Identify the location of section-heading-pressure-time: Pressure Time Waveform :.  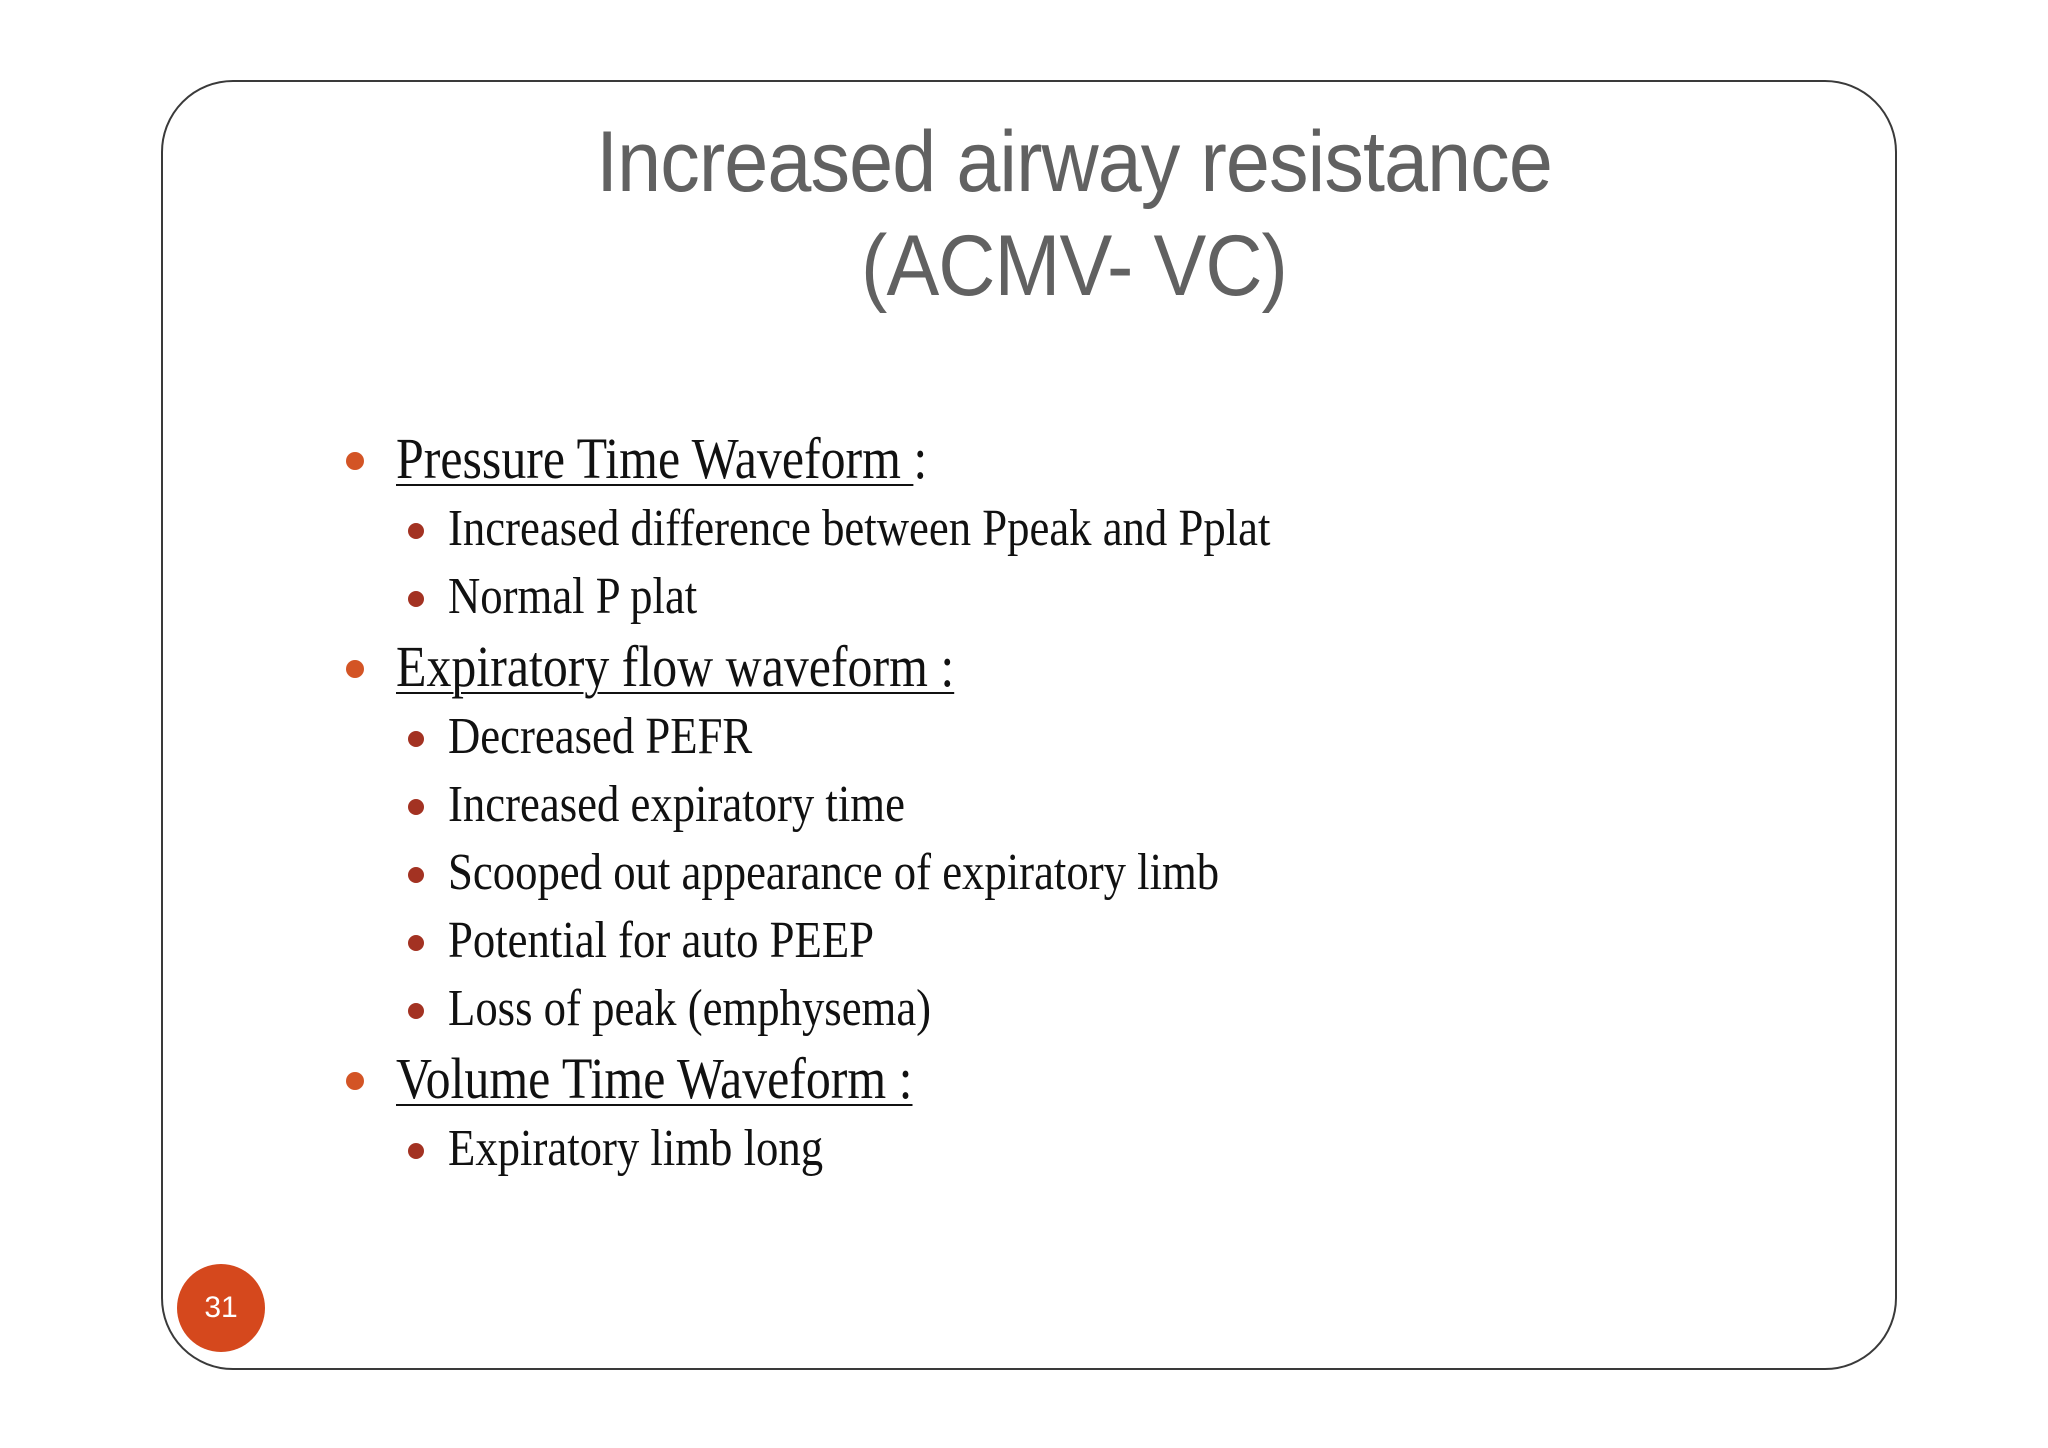
(872, 460).